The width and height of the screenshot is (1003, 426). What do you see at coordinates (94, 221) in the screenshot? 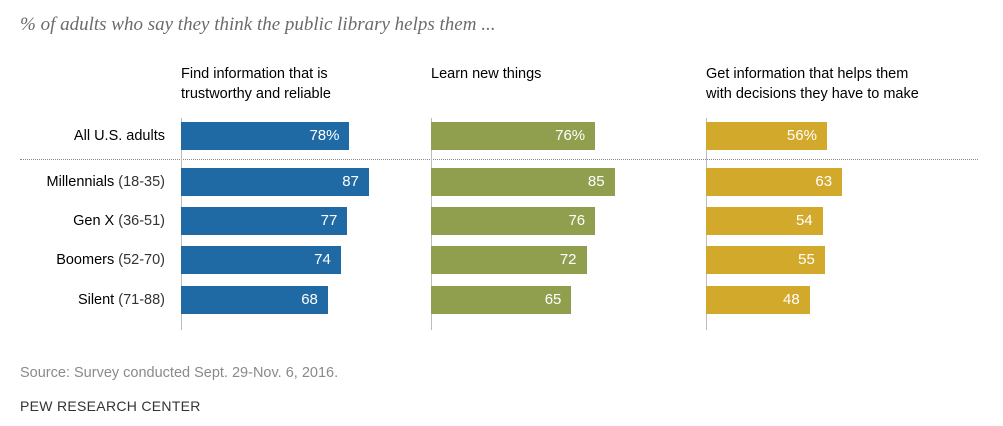
I see `row-label-name: Gen X` at bounding box center [94, 221].